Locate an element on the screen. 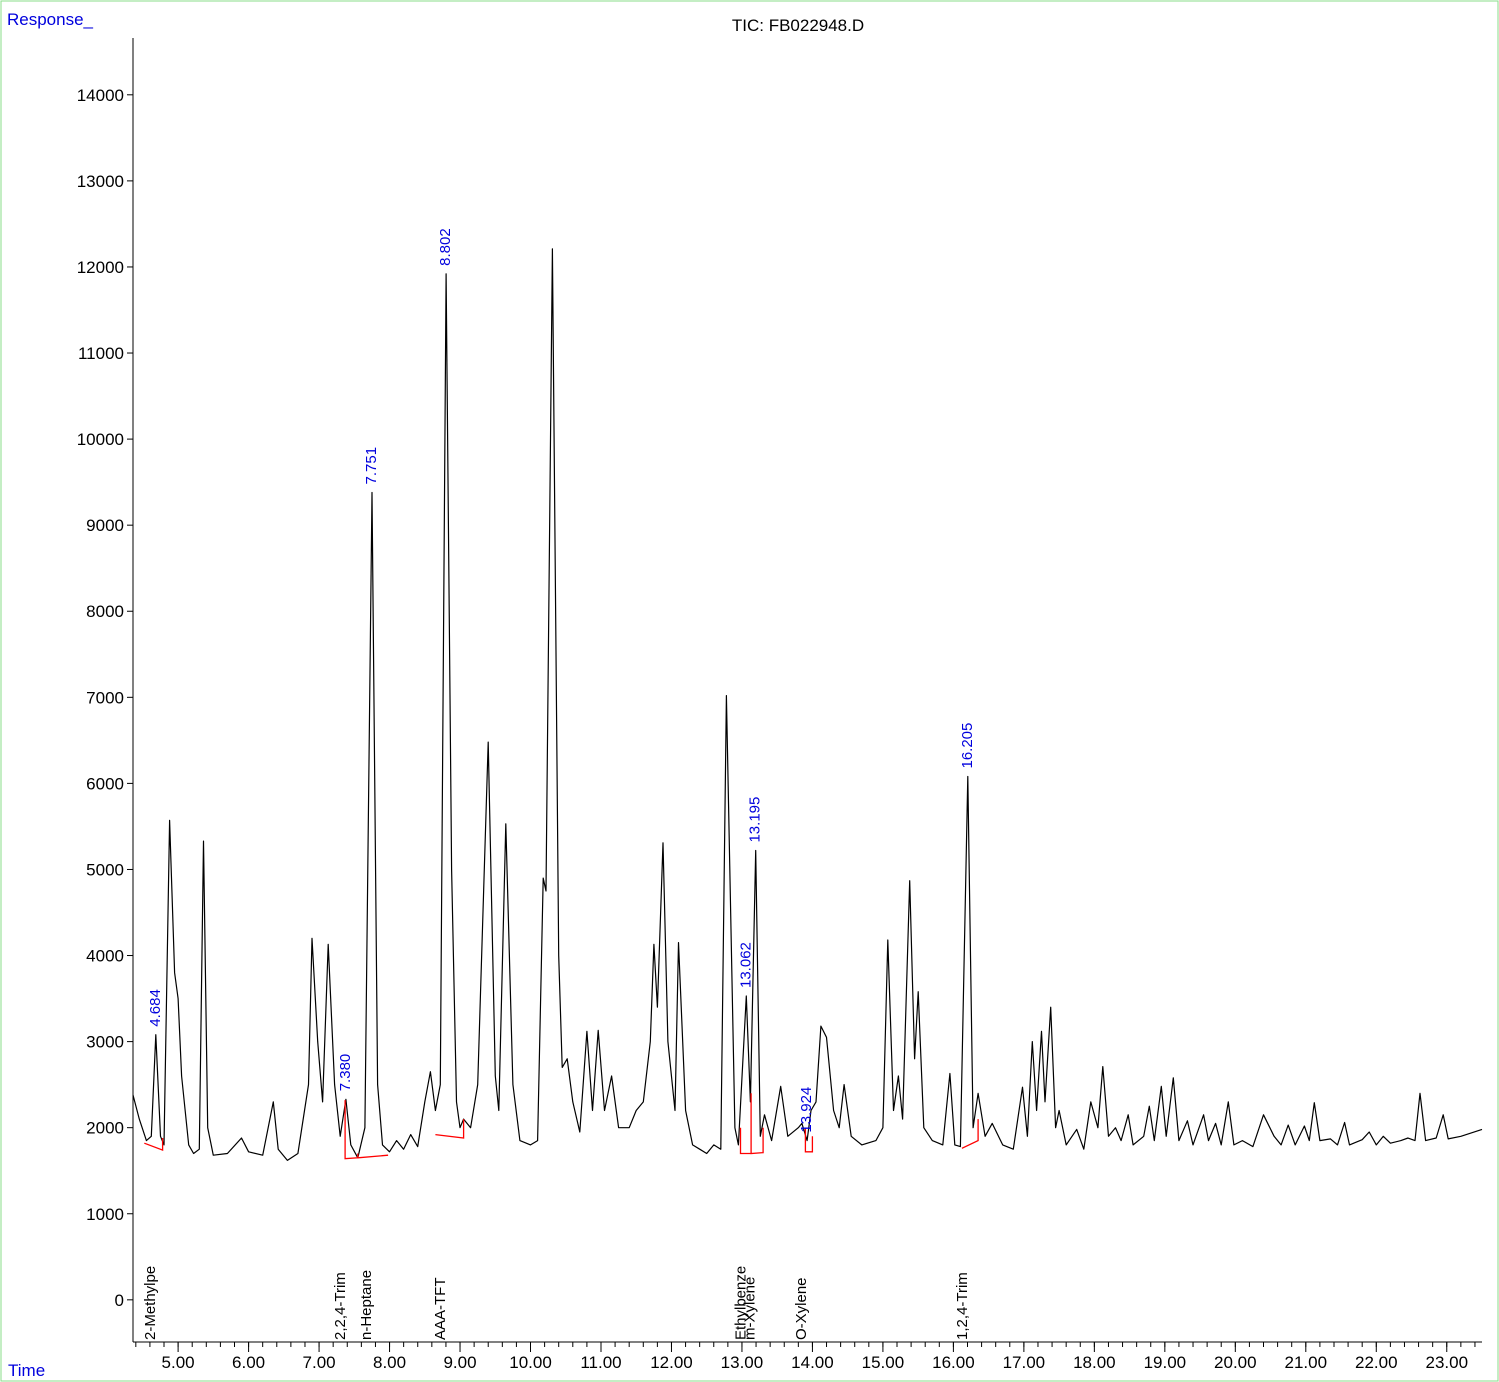 The width and height of the screenshot is (1499, 1382). y-tick-label: 12000 is located at coordinates (100, 267).